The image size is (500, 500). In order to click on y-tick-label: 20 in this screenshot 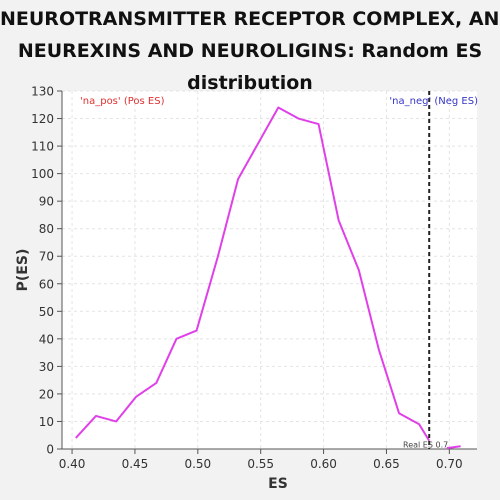, I will do `click(46, 394)`.